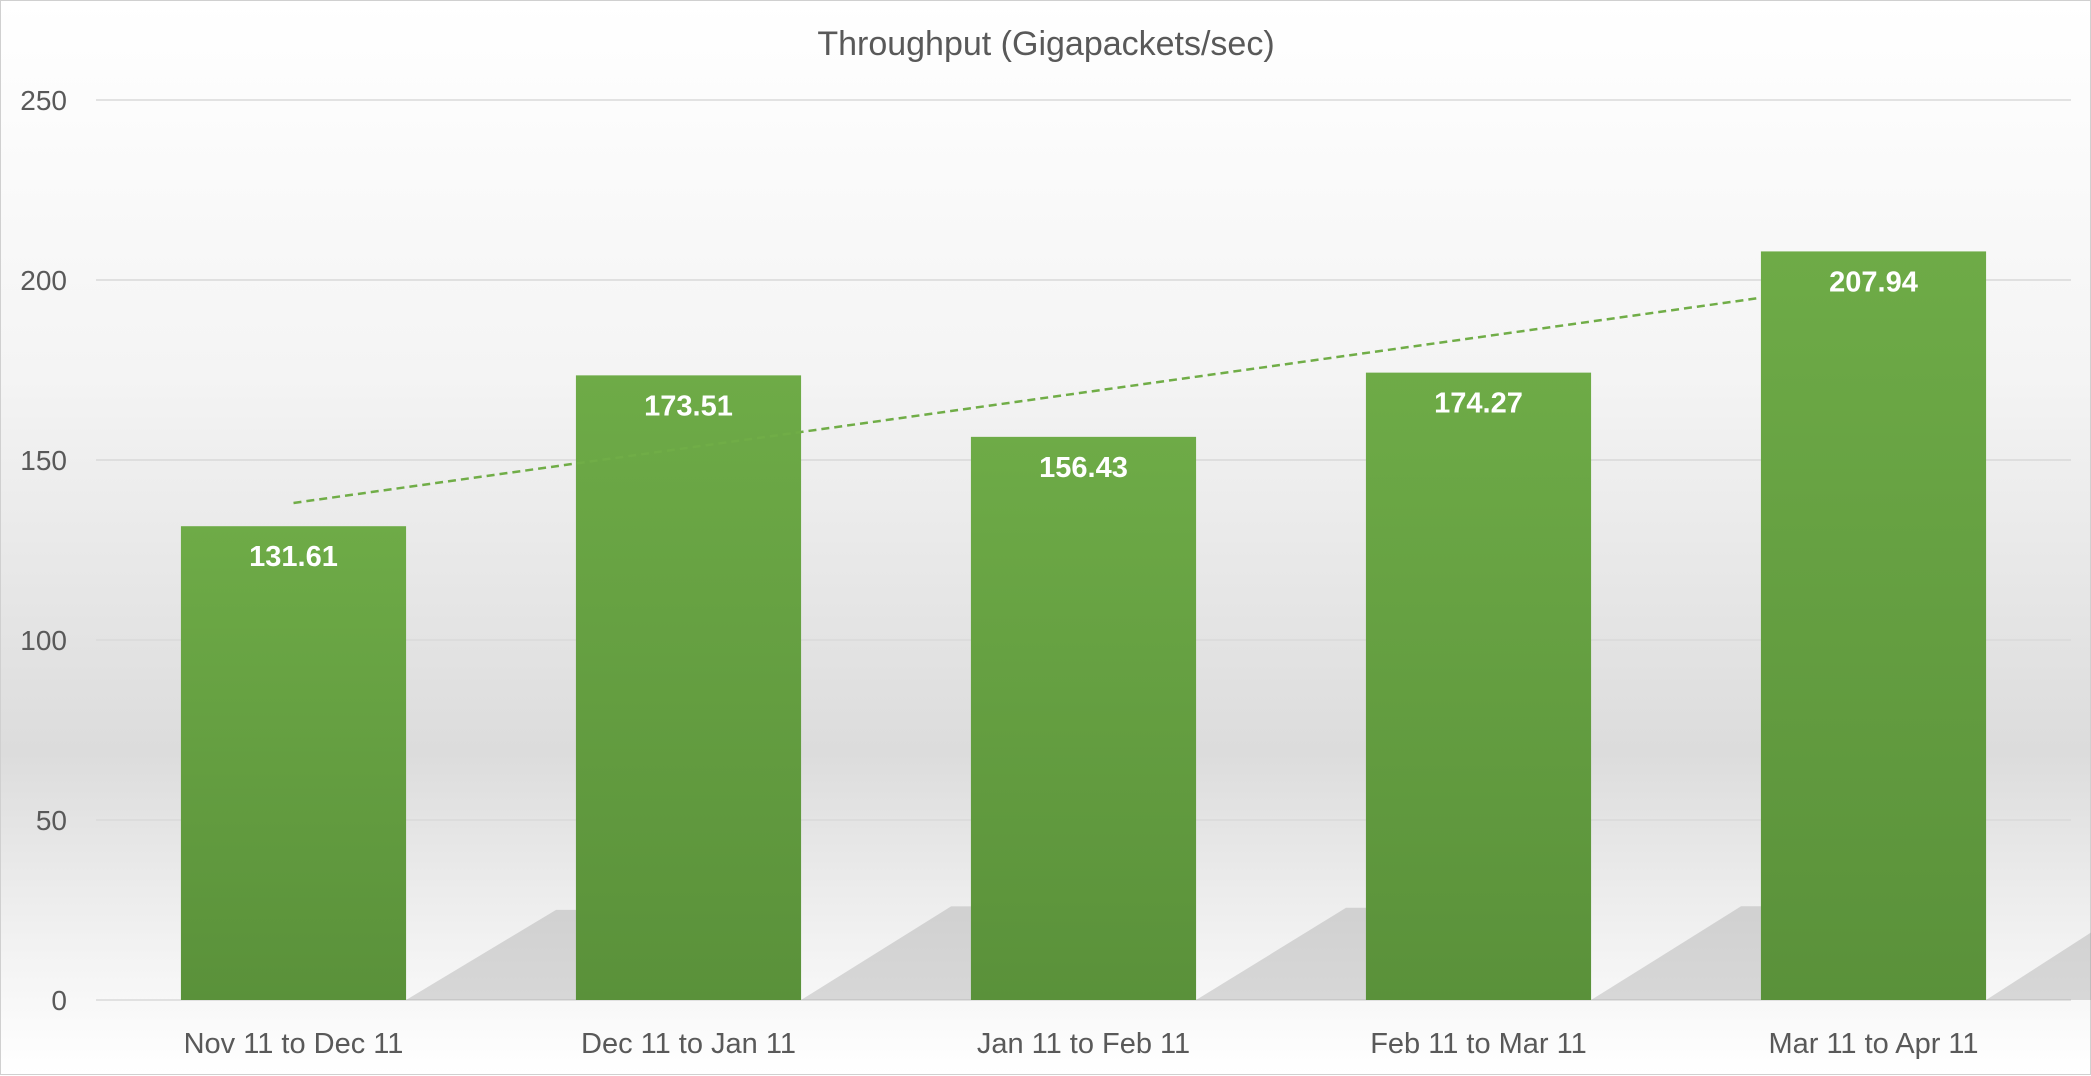 This screenshot has height=1076, width=2091. What do you see at coordinates (688, 1044) in the screenshot?
I see `x-tick-label: Dec 11 to Jan 11` at bounding box center [688, 1044].